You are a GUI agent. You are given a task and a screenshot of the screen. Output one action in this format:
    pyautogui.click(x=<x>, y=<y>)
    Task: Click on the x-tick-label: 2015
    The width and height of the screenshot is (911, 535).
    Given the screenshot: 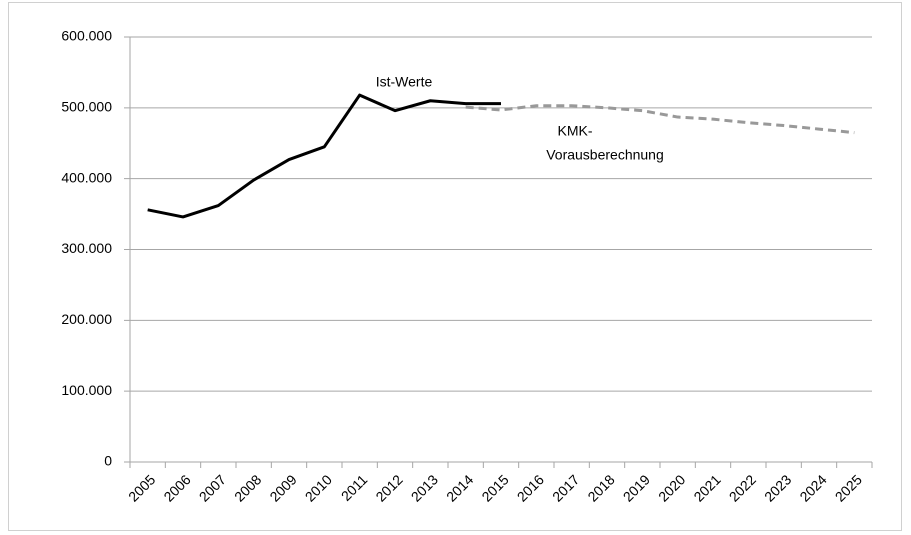 What is the action you would take?
    pyautogui.click(x=494, y=487)
    